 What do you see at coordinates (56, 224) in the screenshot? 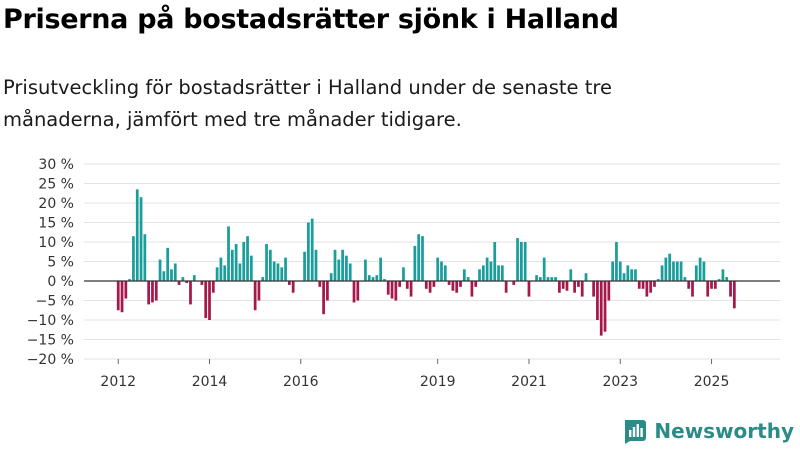
I see `y-tick-label: 15 %` at bounding box center [56, 224].